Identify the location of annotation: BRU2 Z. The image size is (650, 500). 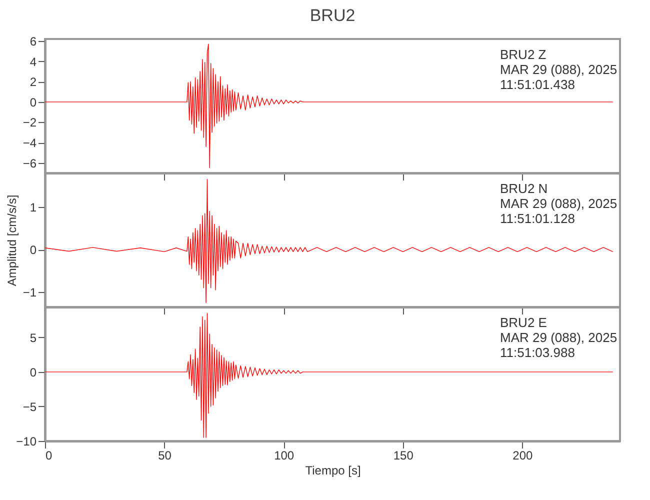
(523, 54).